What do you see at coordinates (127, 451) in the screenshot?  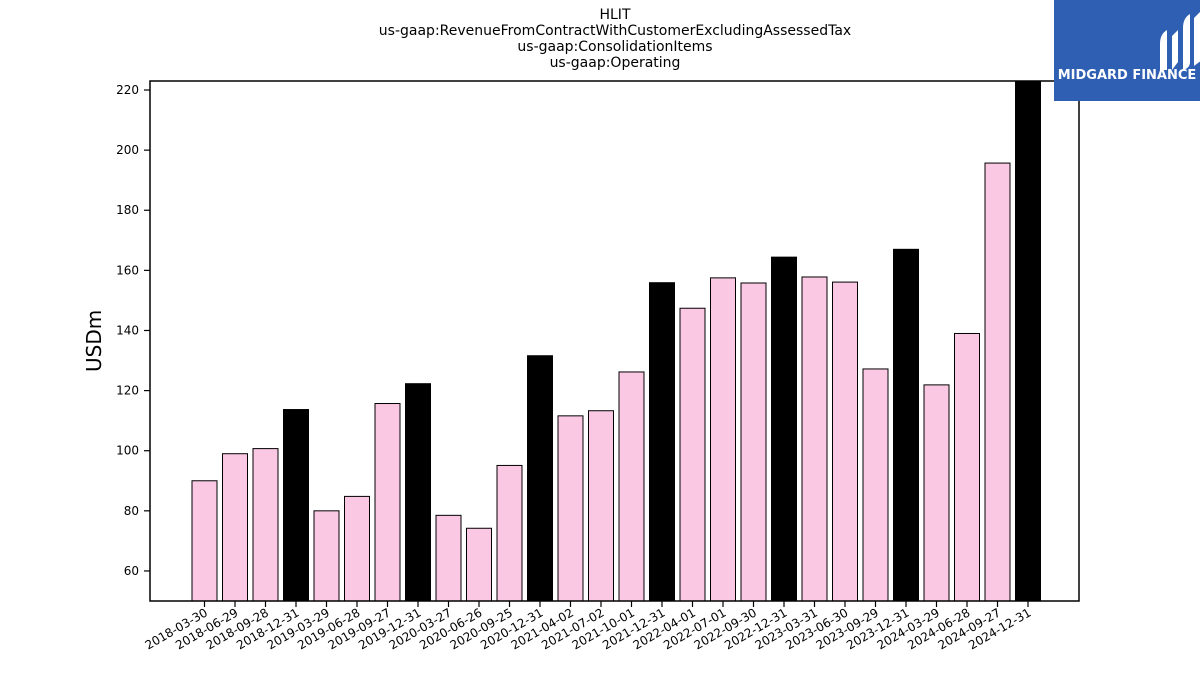 I see `y-tick-label: 100` at bounding box center [127, 451].